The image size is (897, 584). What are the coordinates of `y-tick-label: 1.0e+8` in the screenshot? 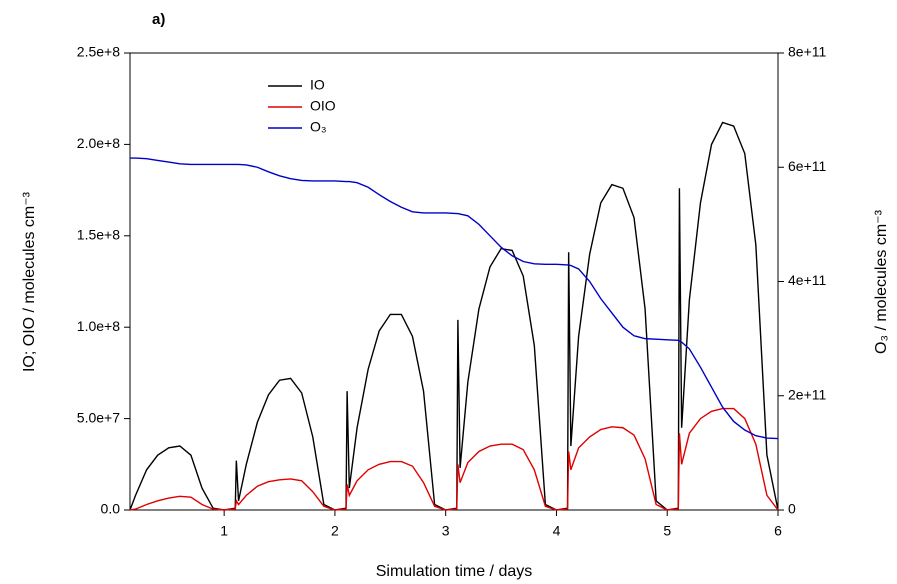 It's located at (98, 326).